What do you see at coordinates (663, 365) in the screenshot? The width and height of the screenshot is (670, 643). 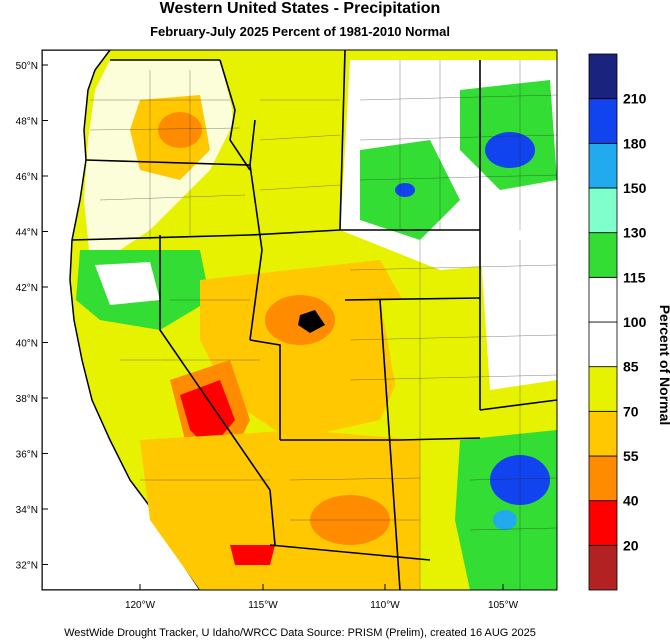 I see `legend-title: Percent of Normal` at bounding box center [663, 365].